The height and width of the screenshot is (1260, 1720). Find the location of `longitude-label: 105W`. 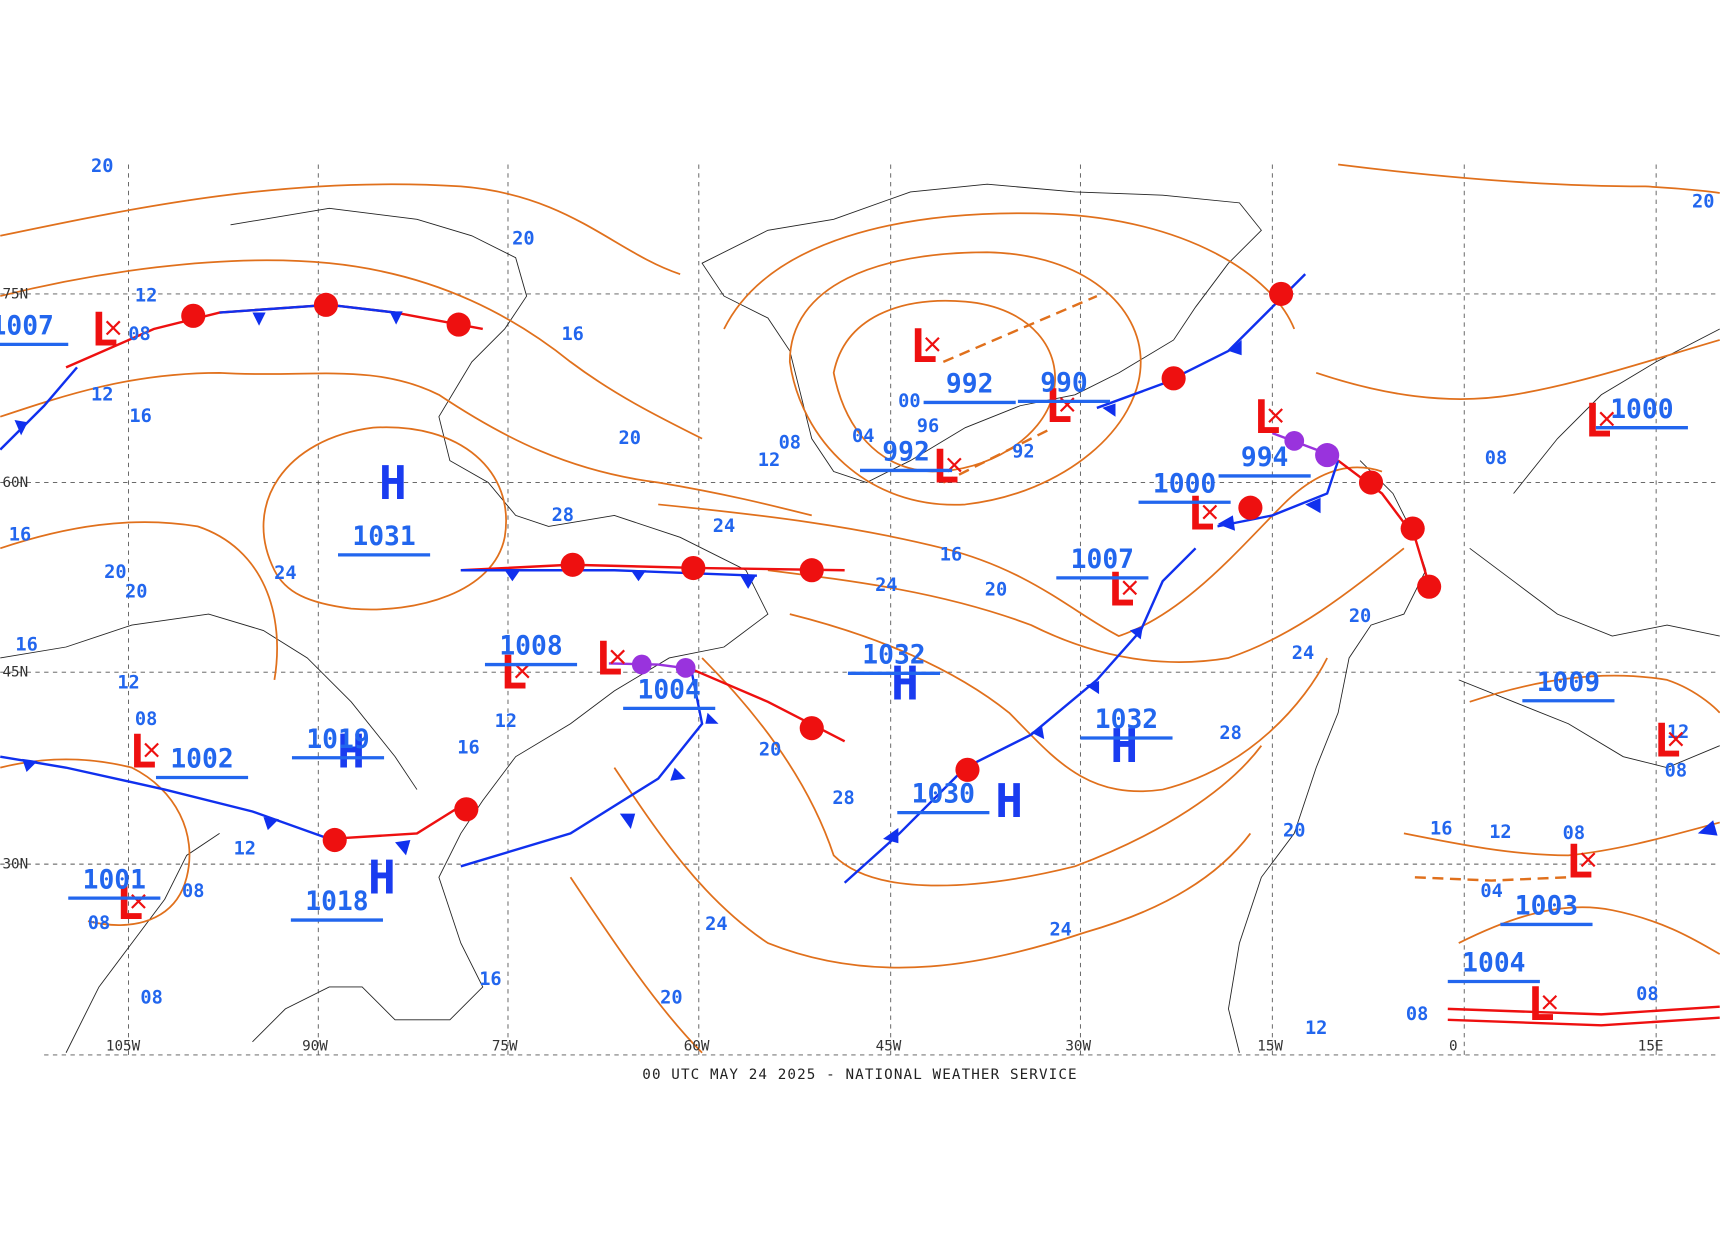

longitude-label: 105W is located at coordinates (123, 1047).